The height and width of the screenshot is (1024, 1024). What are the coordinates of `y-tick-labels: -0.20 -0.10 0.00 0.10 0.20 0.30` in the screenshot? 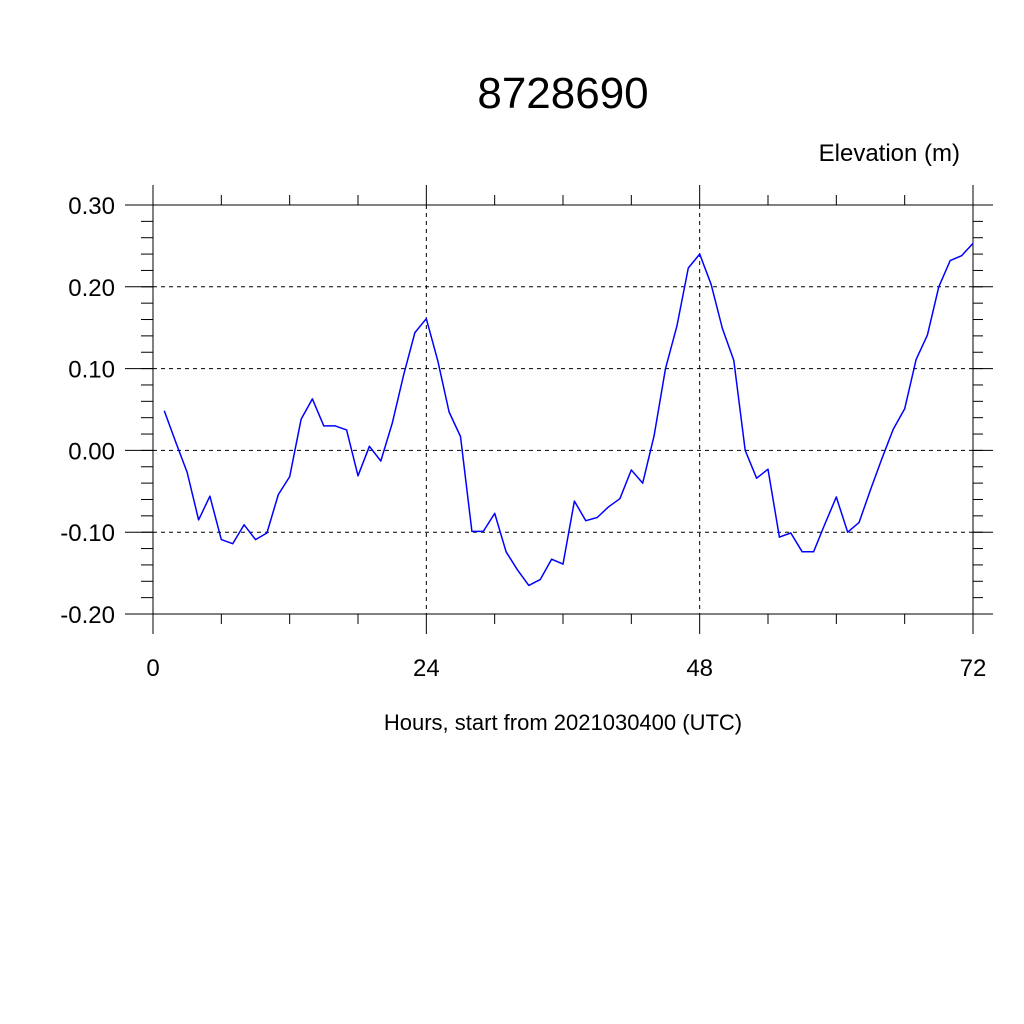 It's located at (87, 411).